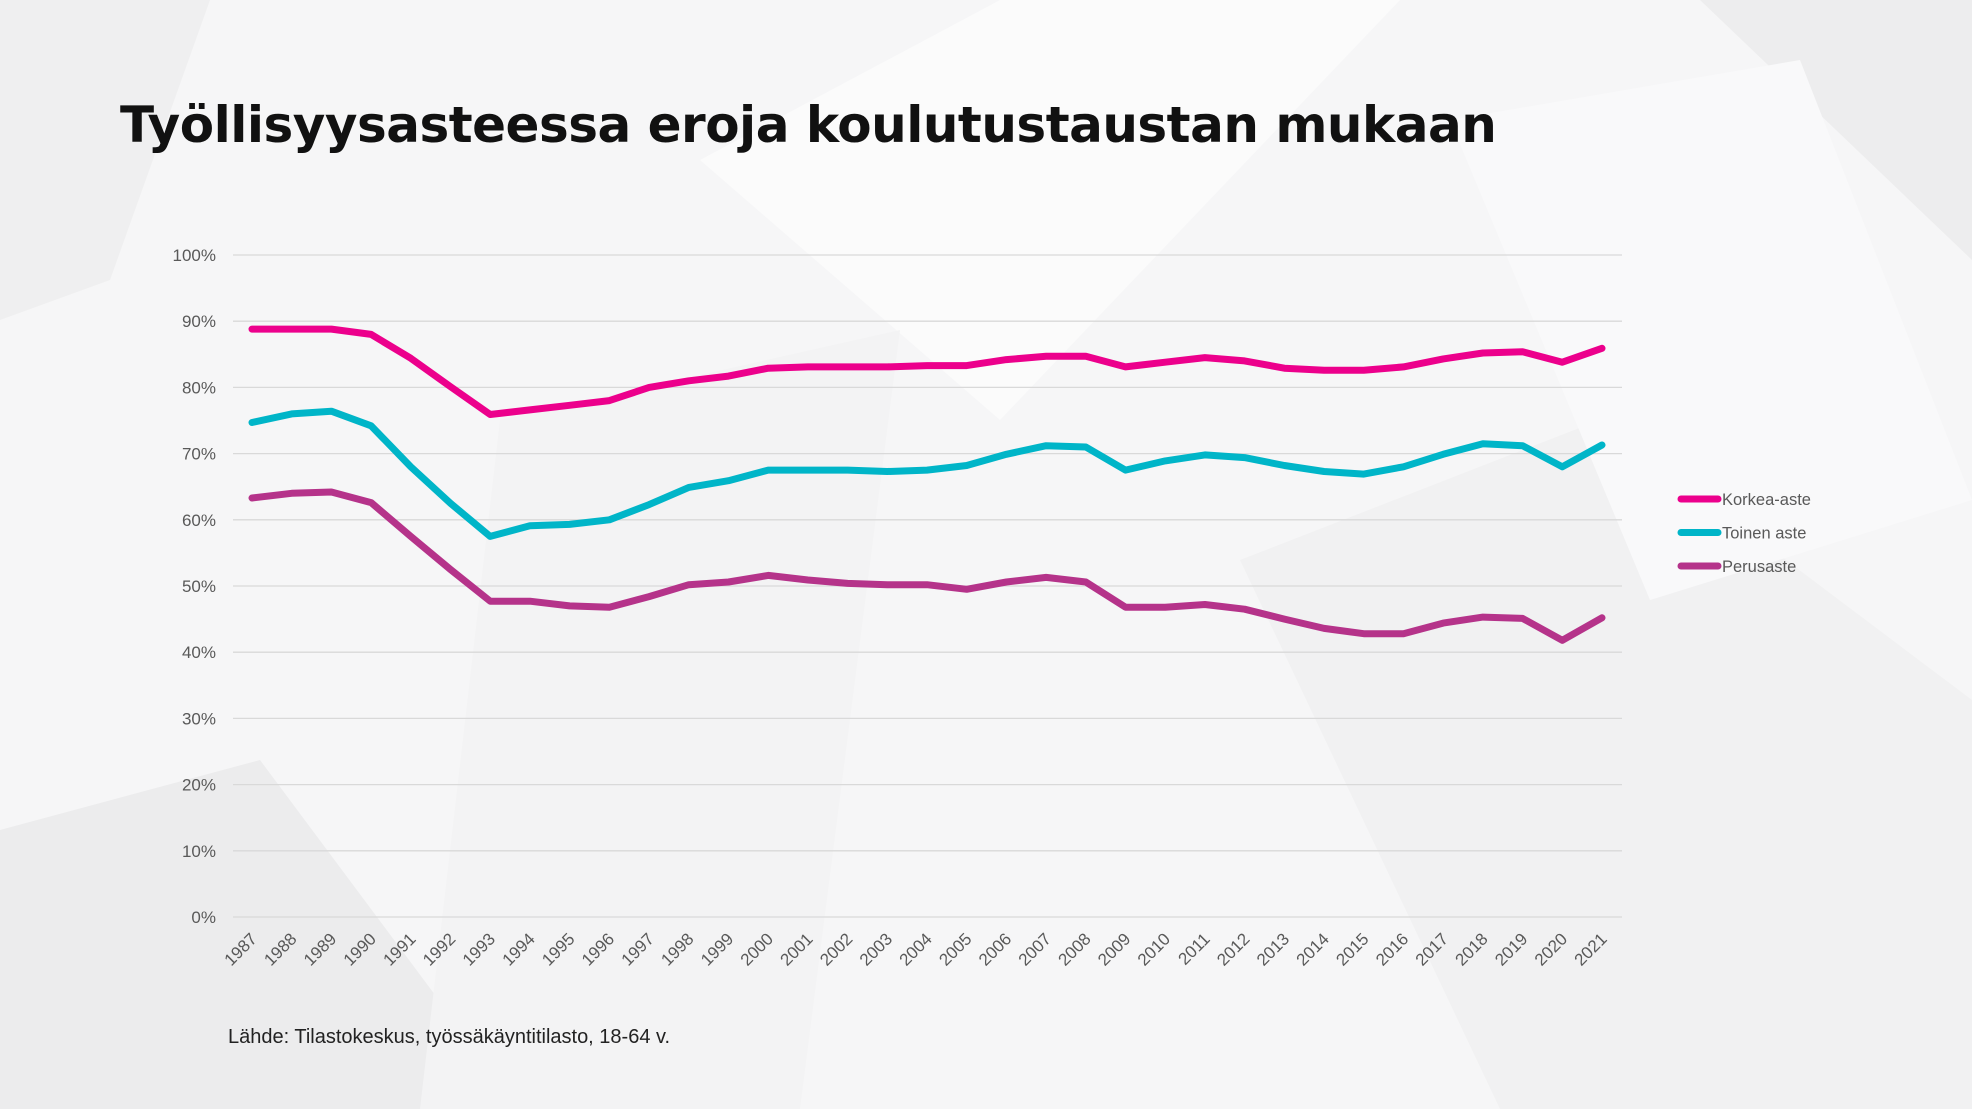 This screenshot has height=1109, width=1972. I want to click on x-tick-label: 1997, so click(638, 949).